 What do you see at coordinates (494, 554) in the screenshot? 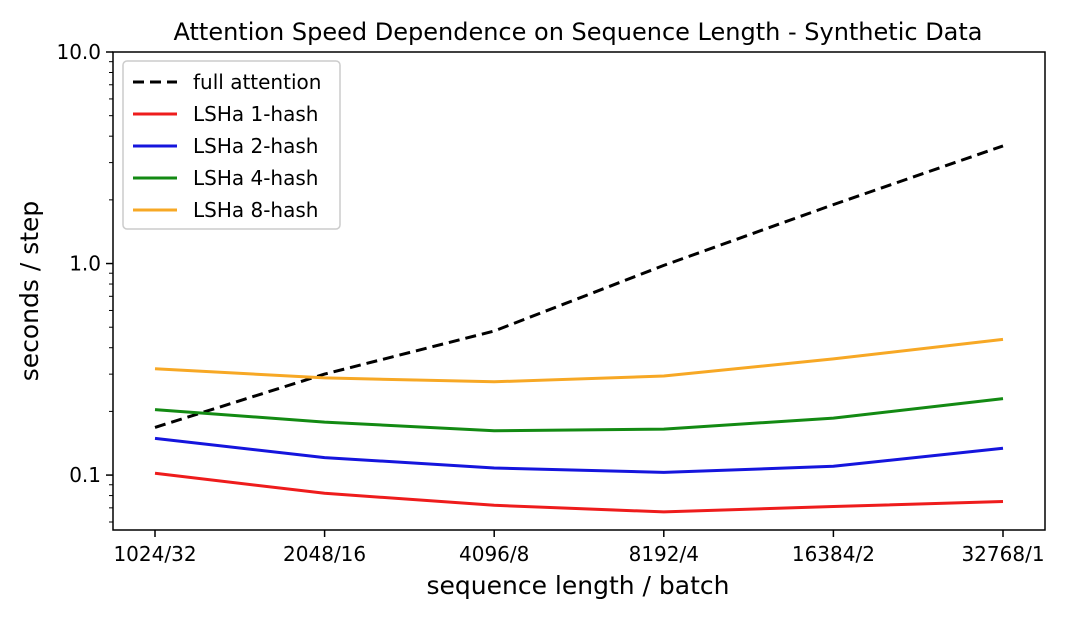
I see `x-tick-label: 4096/8` at bounding box center [494, 554].